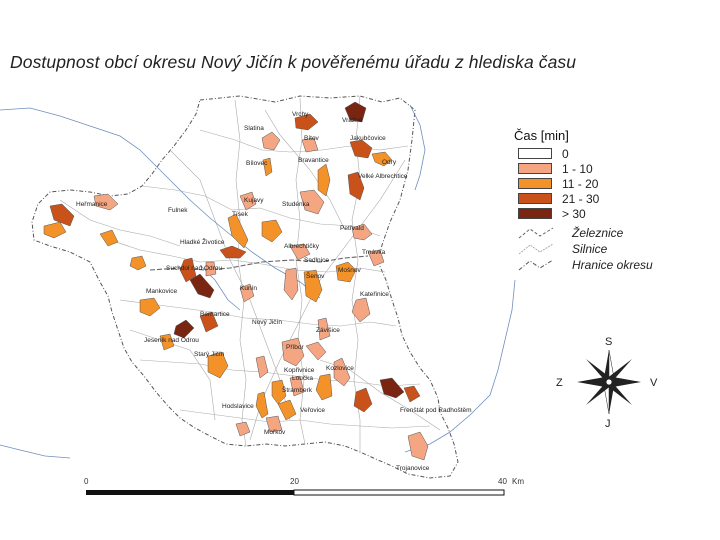 The height and width of the screenshot is (540, 720). I want to click on place-label: Bítov, so click(312, 138).